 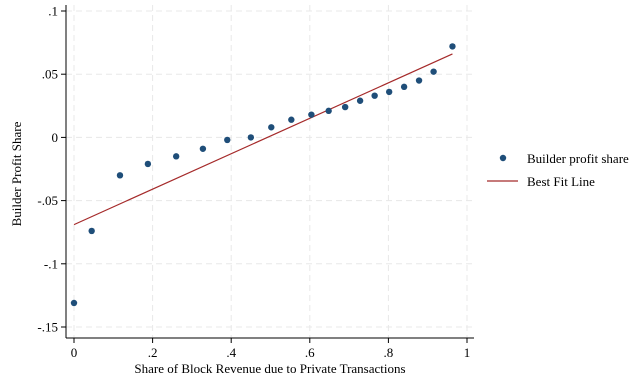 I want to click on y-axis-title: Builder Profit Share, so click(x=16, y=173).